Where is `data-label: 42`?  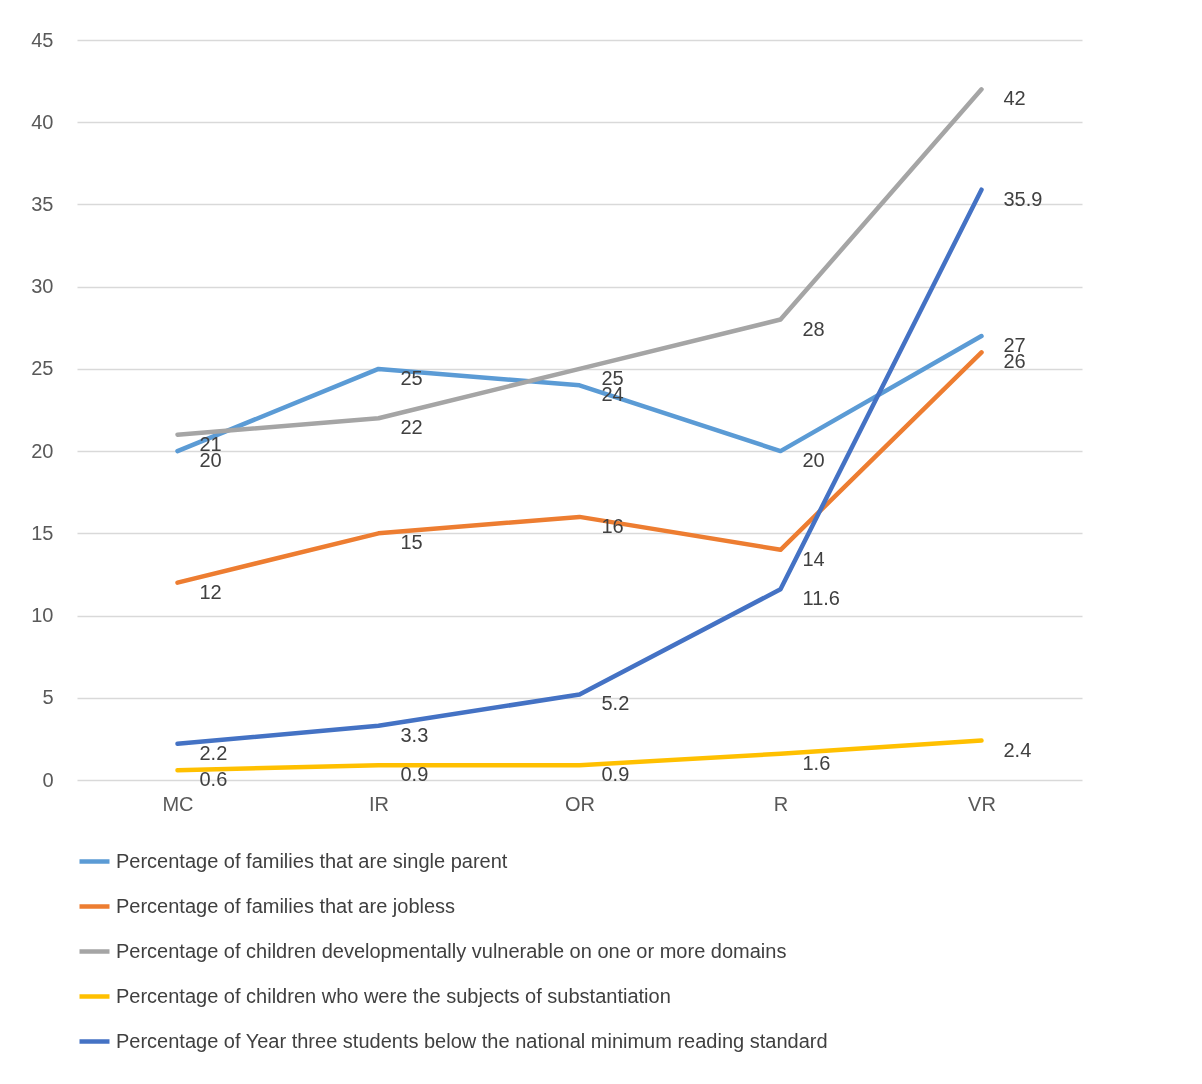 data-label: 42 is located at coordinates (1014, 98).